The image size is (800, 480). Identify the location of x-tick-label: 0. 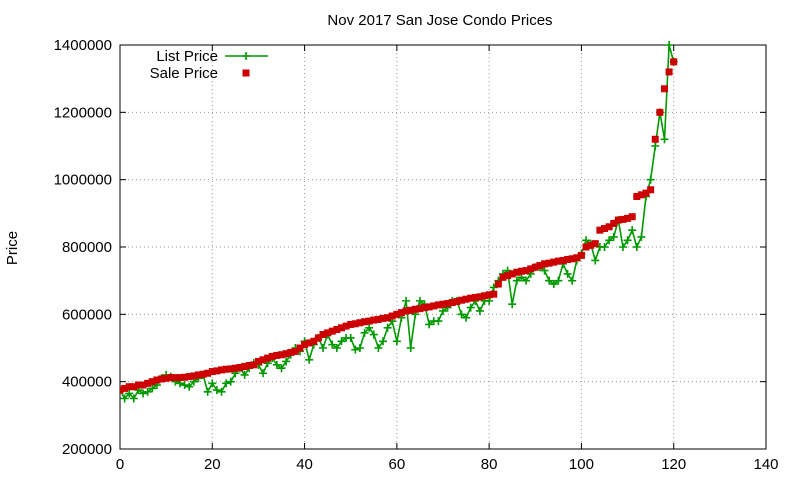
(120, 464).